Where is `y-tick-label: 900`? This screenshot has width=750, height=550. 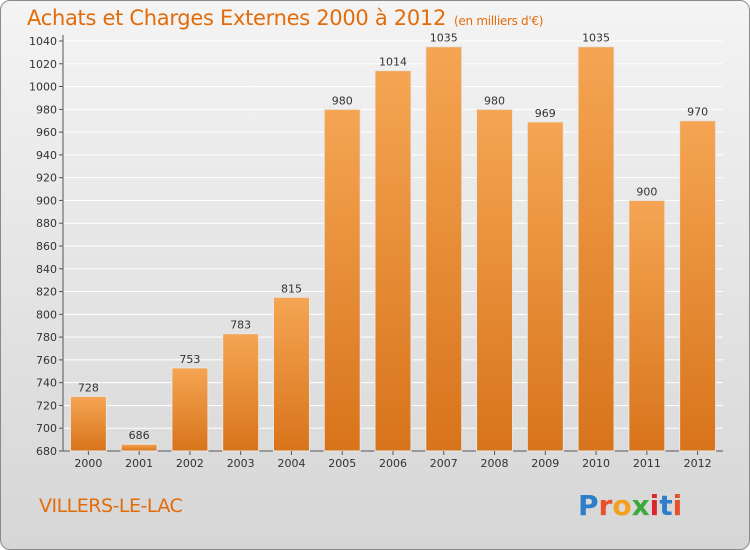 y-tick-label: 900 is located at coordinates (46, 200).